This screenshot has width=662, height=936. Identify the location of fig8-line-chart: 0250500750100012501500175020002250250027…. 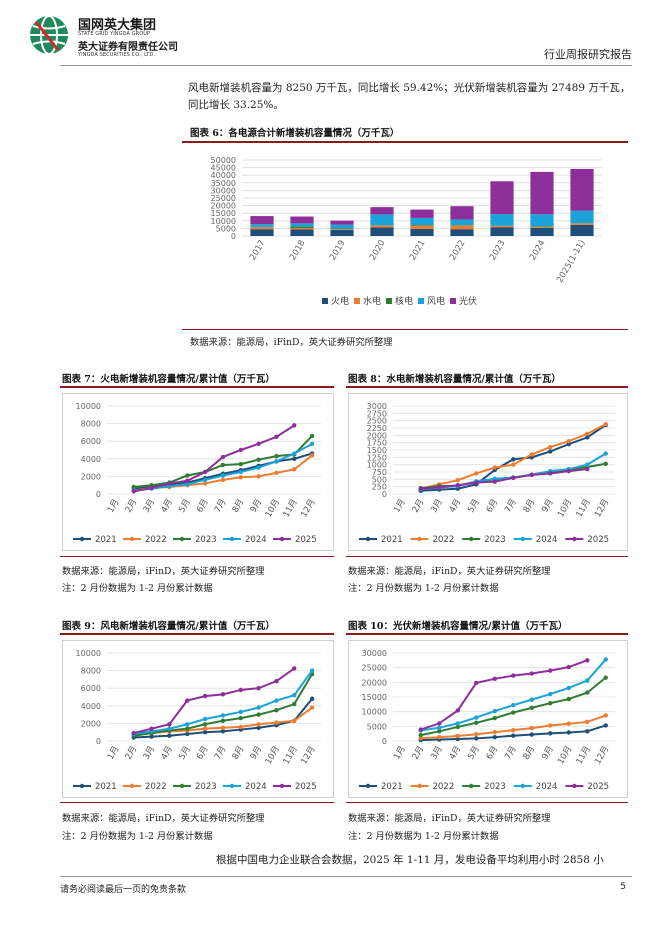
(487, 473).